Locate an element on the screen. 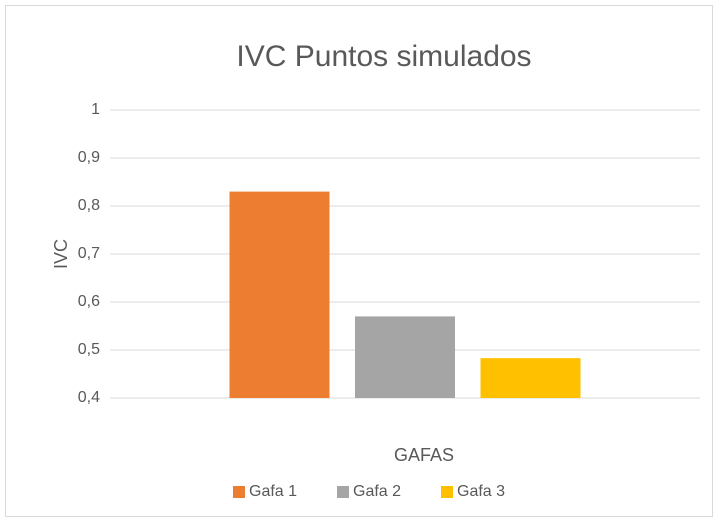  y-tick-label: 0,4 is located at coordinates (89, 397).